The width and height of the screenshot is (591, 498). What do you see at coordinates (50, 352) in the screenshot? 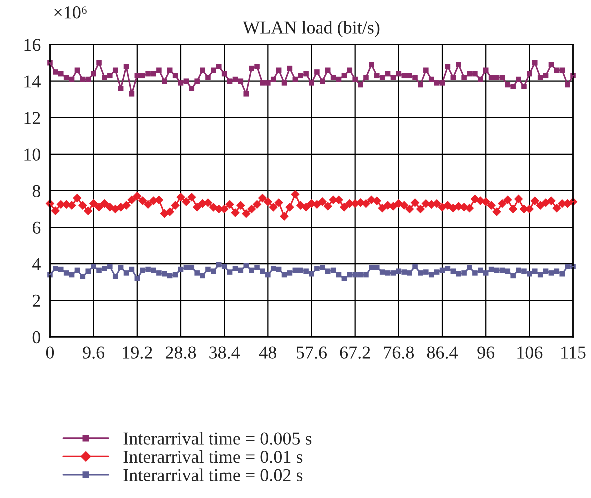
I see `x-tick-label: 0` at bounding box center [50, 352].